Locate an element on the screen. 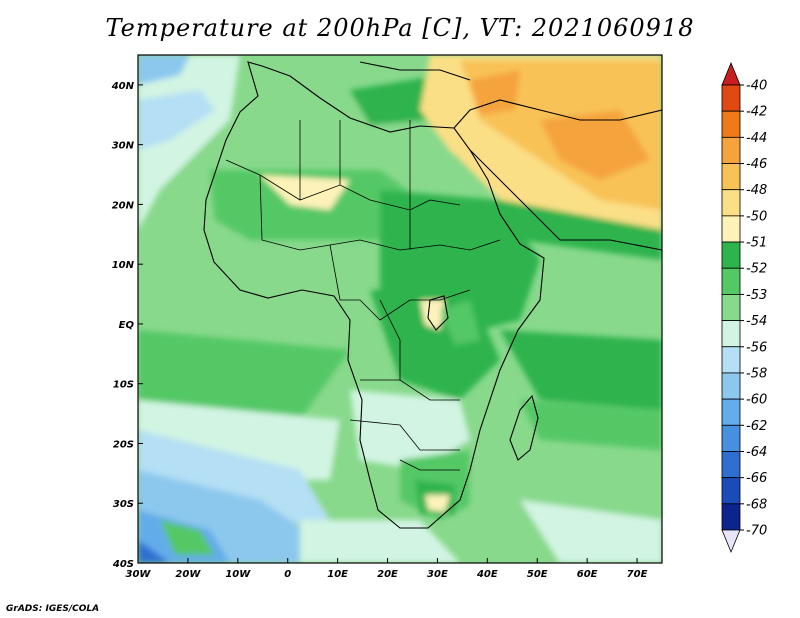  colorbar-label: -53 is located at coordinates (756, 295).